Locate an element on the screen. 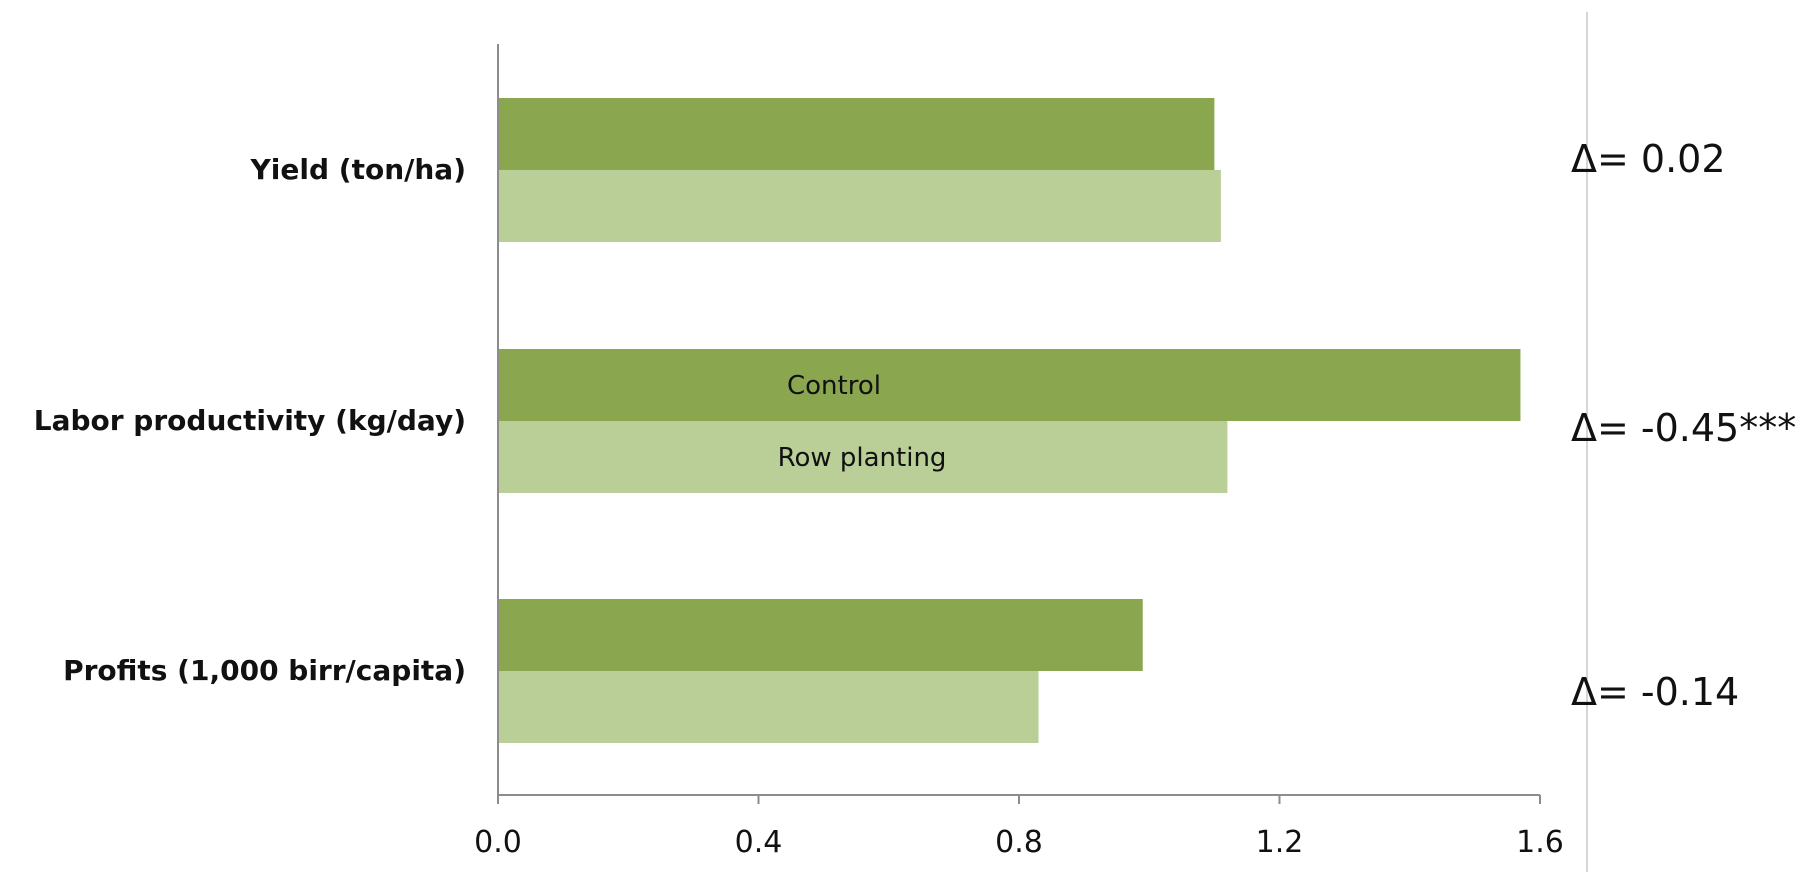 The height and width of the screenshot is (877, 1810). delta-annotation-2: Δ= -0.14 is located at coordinates (1655, 692).